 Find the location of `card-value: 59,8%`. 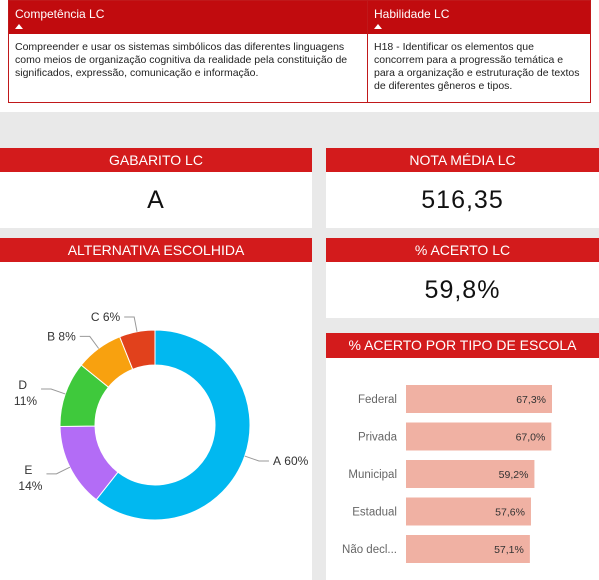

card-value: 59,8% is located at coordinates (462, 290).